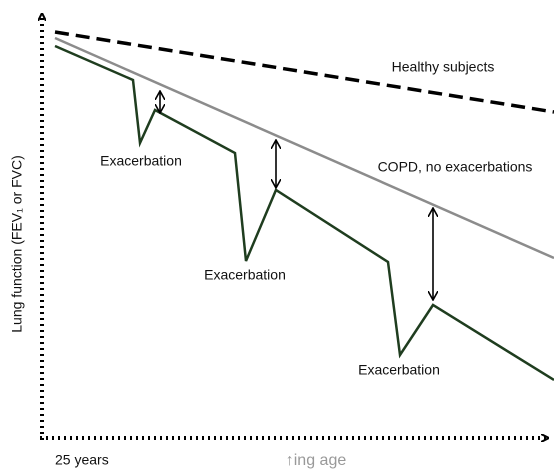 The image size is (554, 470). Describe the element at coordinates (455, 167) in the screenshot. I see `copd-label: COPD, no exacerbations` at that location.